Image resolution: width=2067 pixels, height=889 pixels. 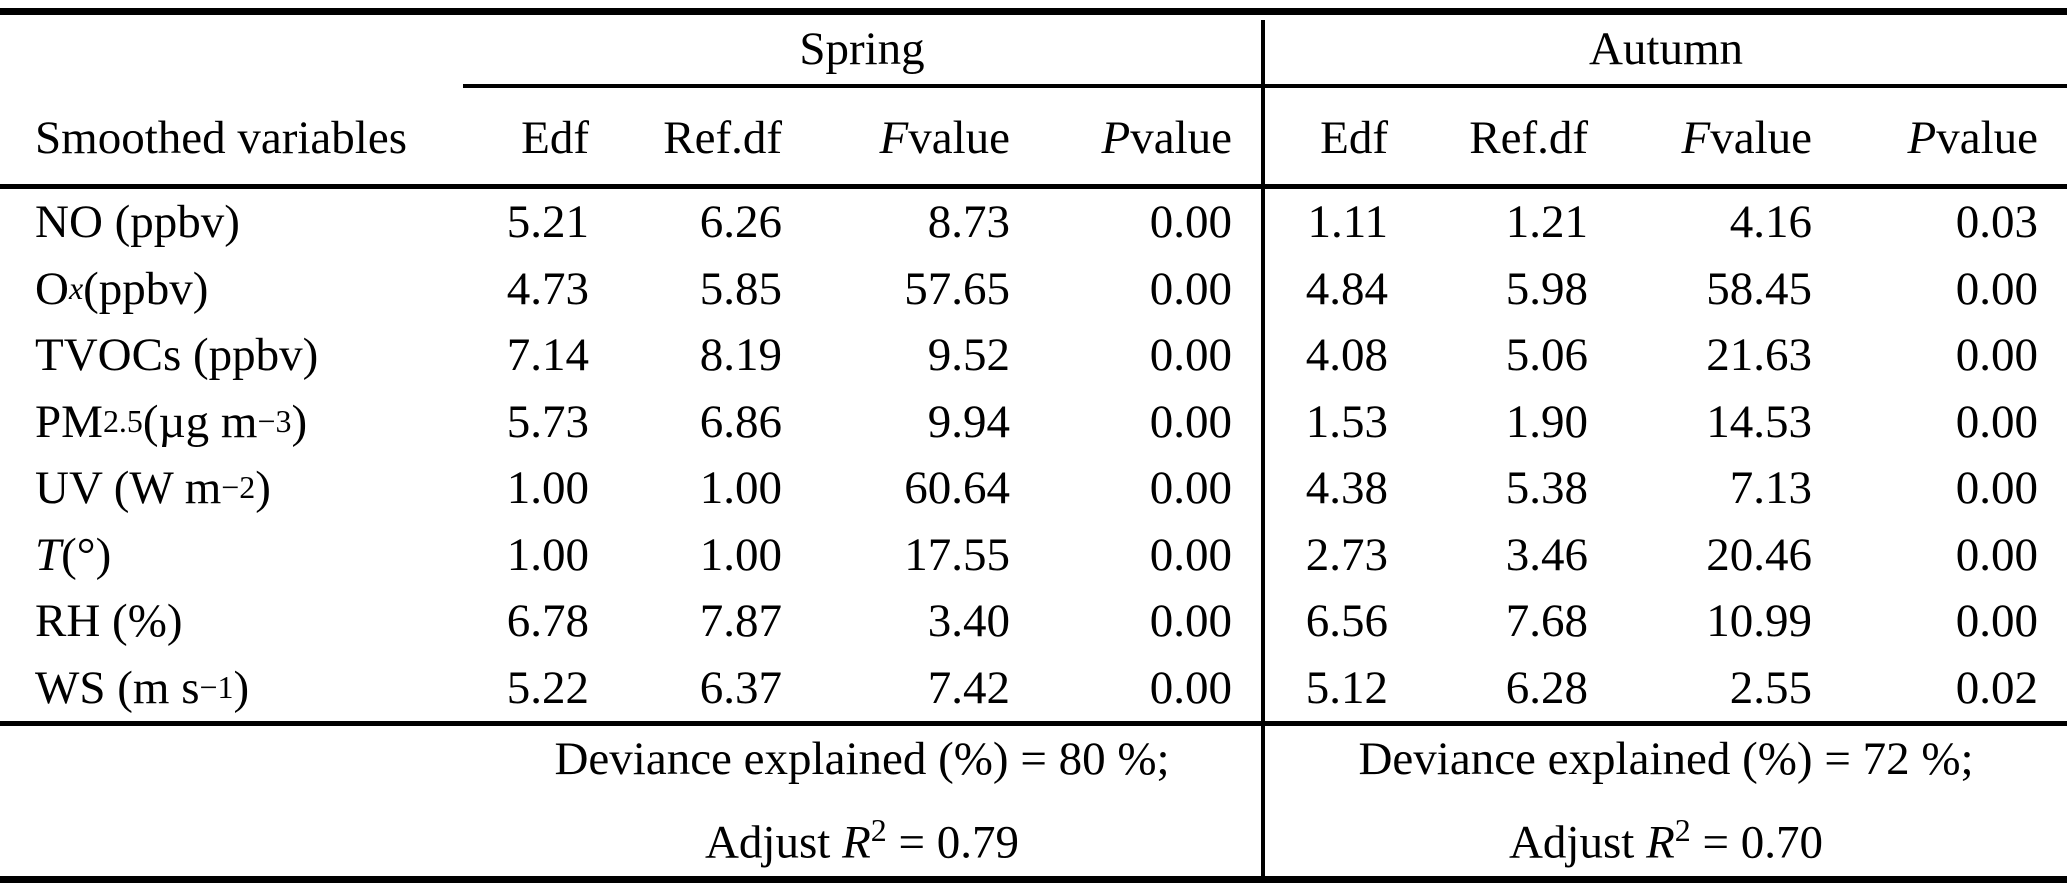 I want to click on col-header-spring-pvalue: P value, so click(x=1167, y=138).